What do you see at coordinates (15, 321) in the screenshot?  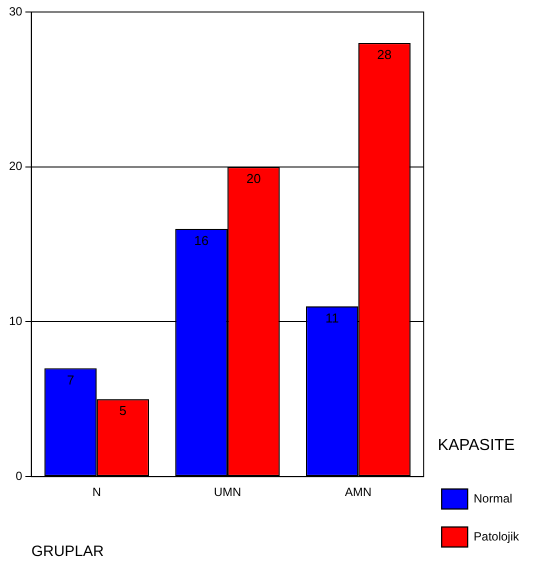 I see `y-tick-label: 10` at bounding box center [15, 321].